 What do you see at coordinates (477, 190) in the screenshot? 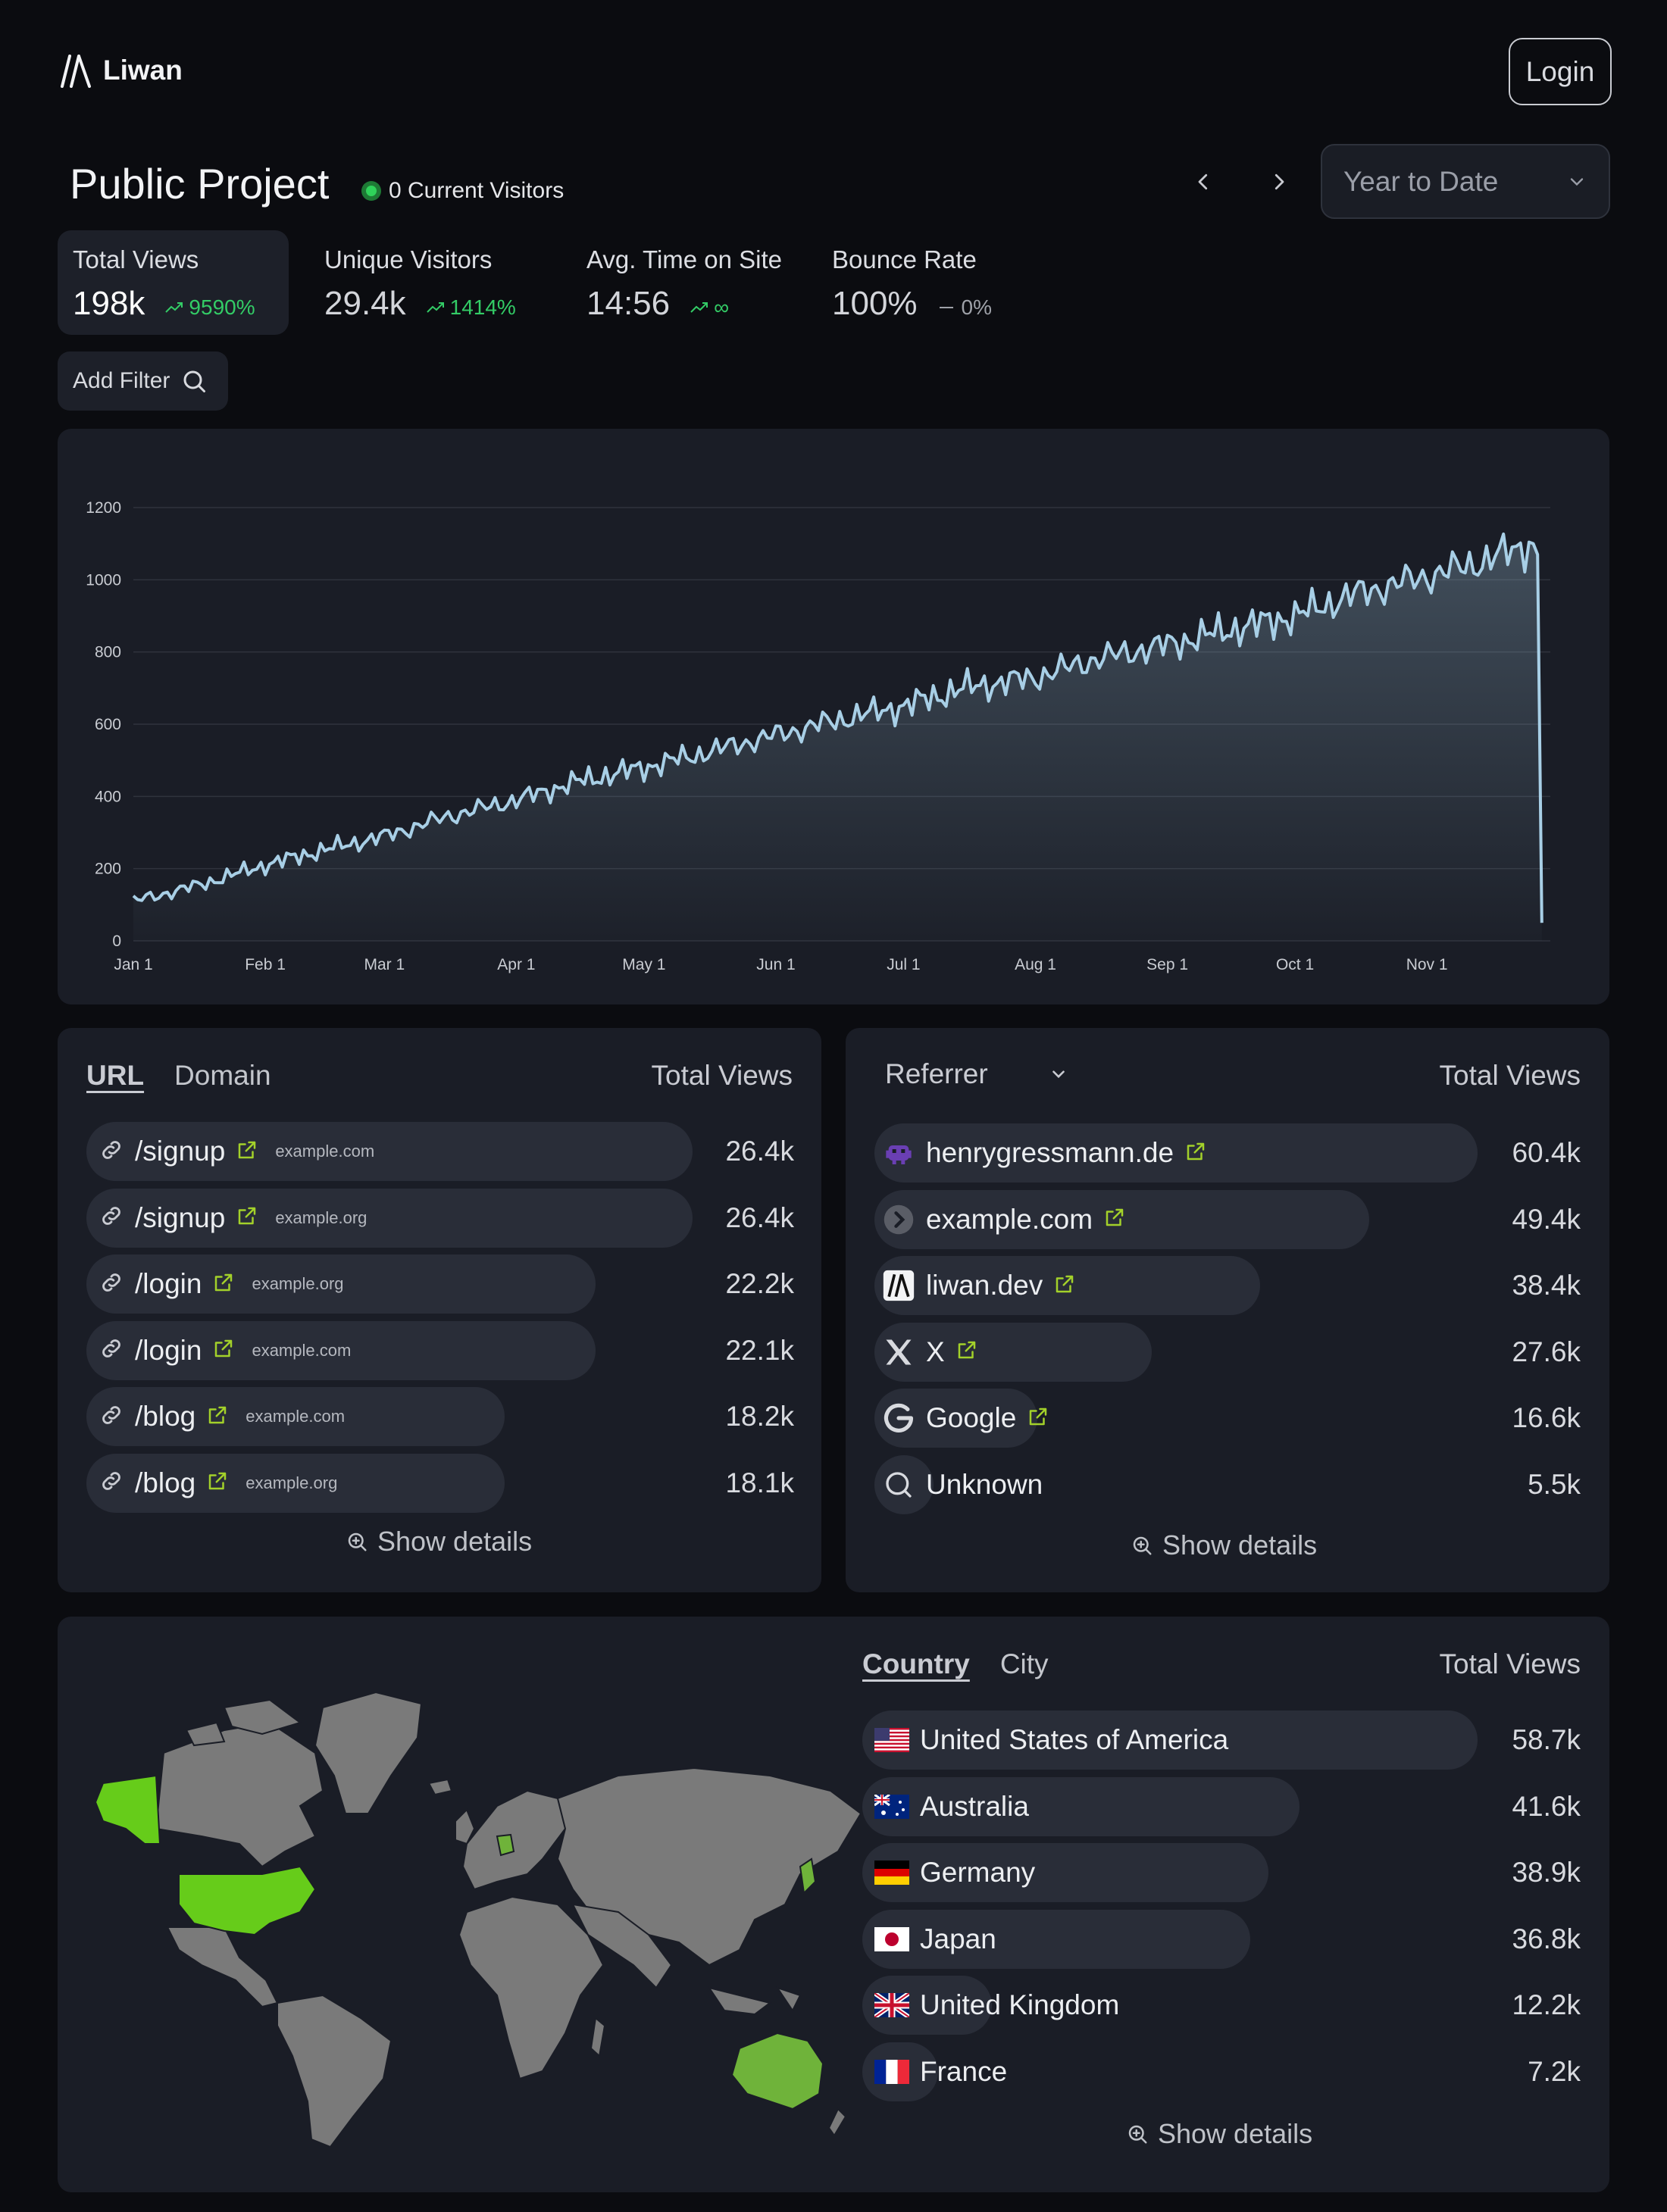
I see `current-visitors-label: 0 Current Visitors` at bounding box center [477, 190].